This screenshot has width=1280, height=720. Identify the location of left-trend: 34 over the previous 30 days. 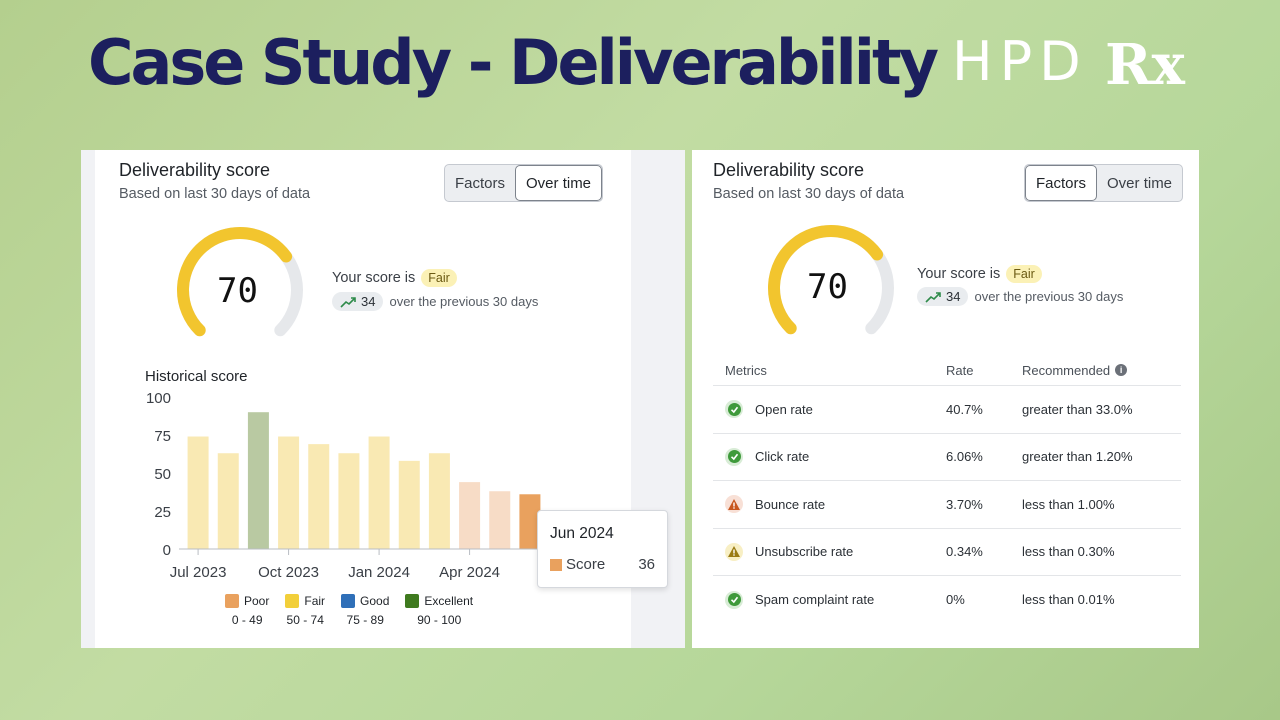
(435, 301).